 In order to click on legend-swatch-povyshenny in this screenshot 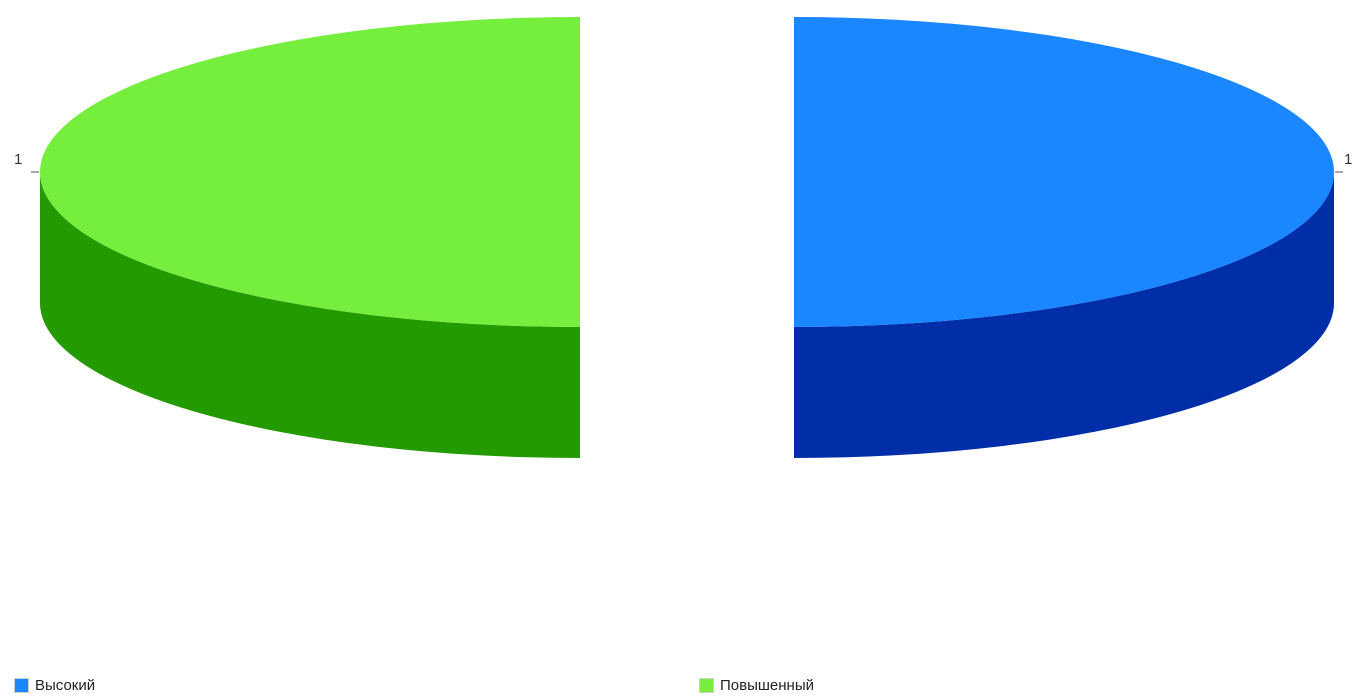, I will do `click(706, 685)`.